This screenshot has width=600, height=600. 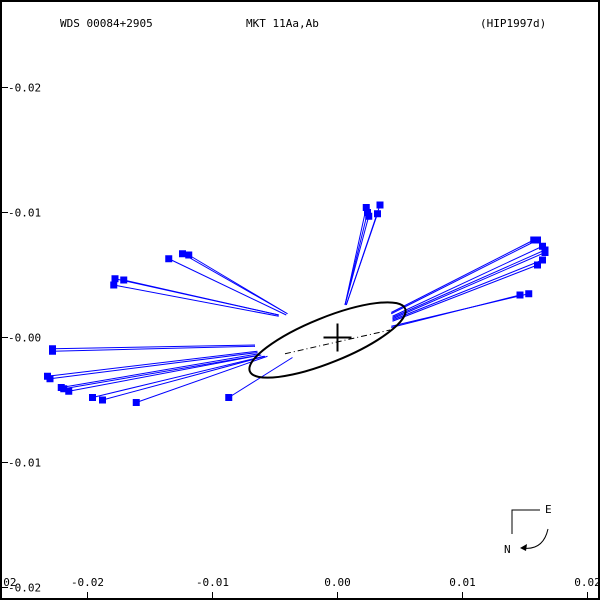 I want to click on y-tick-label: -0.00, so click(x=24, y=338).